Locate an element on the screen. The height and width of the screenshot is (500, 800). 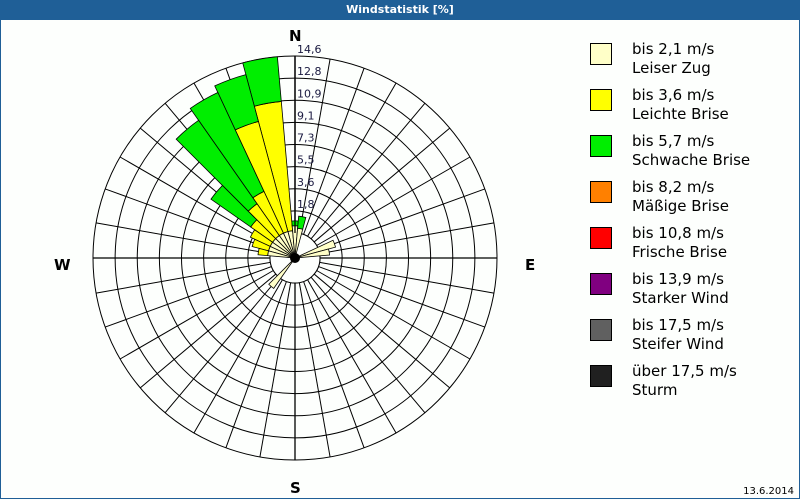
legend-item: bis 10,8 m/s Frische Brise is located at coordinates (690, 247).